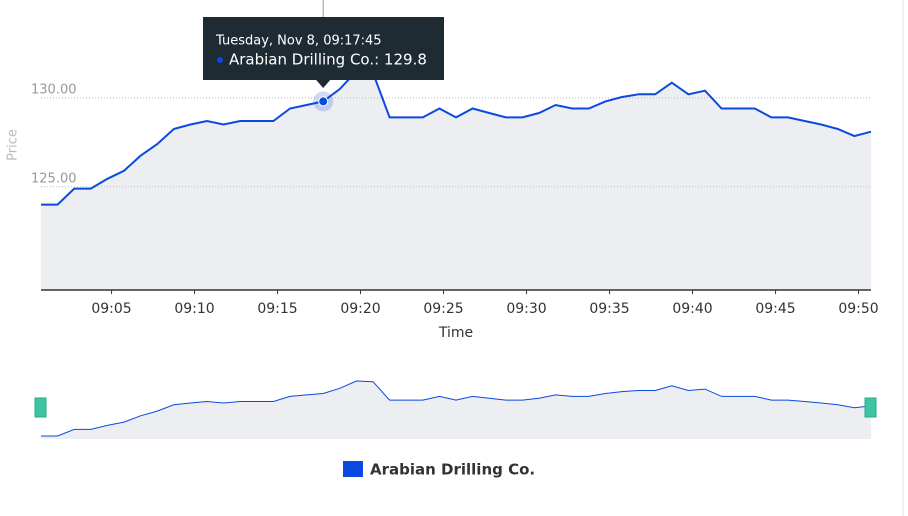 The height and width of the screenshot is (516, 908). I want to click on y-tick-label: 130.00, so click(54, 89).